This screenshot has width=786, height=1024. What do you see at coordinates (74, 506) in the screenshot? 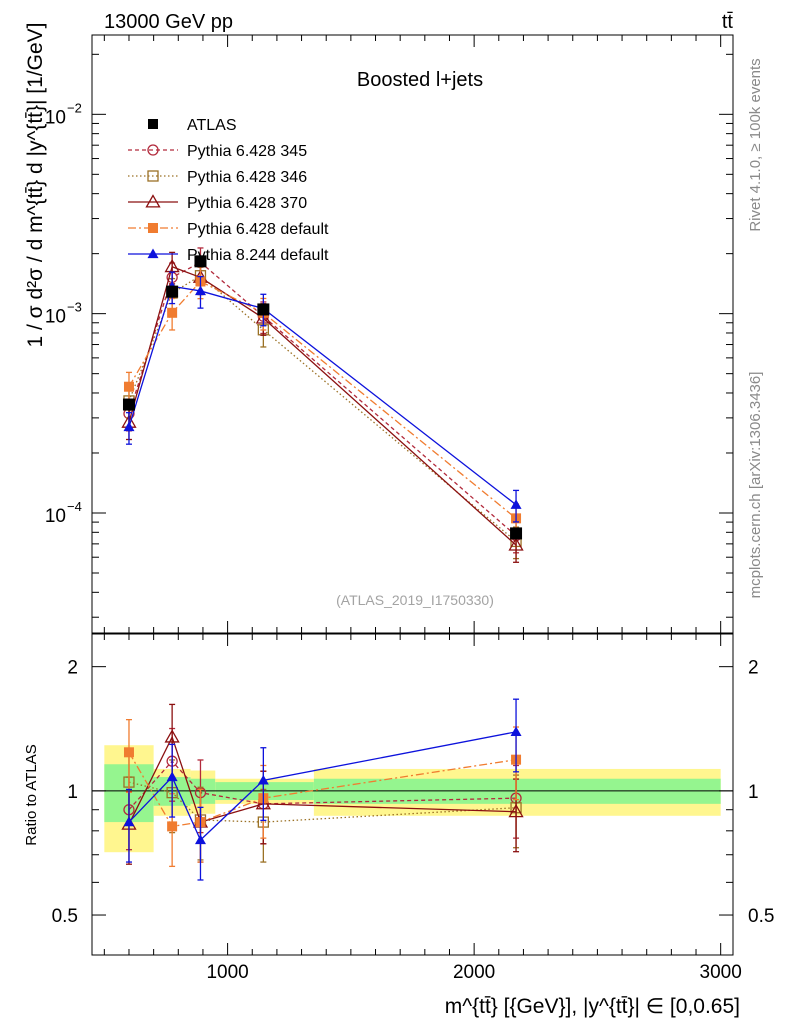
I see `y-tick-exponent: −4` at bounding box center [74, 506].